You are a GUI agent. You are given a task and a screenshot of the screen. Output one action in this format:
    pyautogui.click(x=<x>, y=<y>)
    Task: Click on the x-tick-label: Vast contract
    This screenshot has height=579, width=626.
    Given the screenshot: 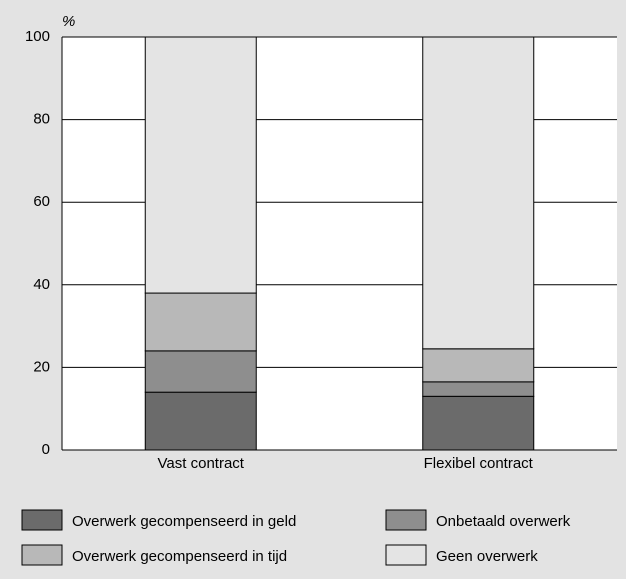 What is the action you would take?
    pyautogui.click(x=201, y=463)
    